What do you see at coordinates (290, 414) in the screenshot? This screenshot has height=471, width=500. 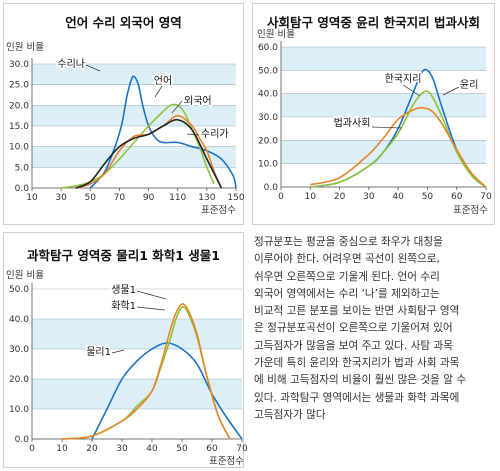 I see `paragraph-line: 고득점자가 많다` at bounding box center [290, 414].